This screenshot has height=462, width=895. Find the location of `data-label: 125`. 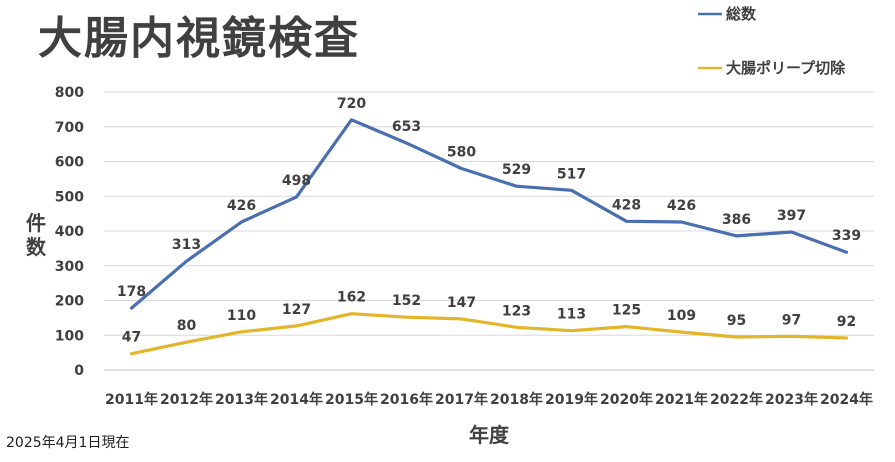

data-label: 125 is located at coordinates (626, 311).